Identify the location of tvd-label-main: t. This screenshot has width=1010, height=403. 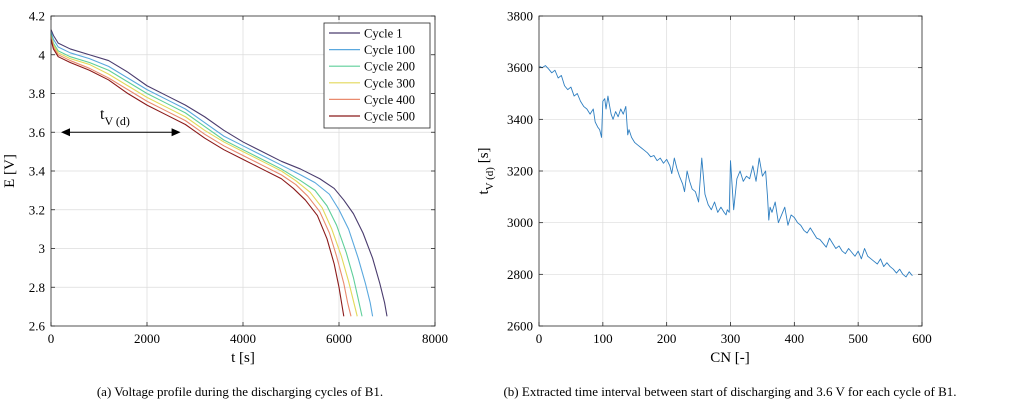
(102, 114).